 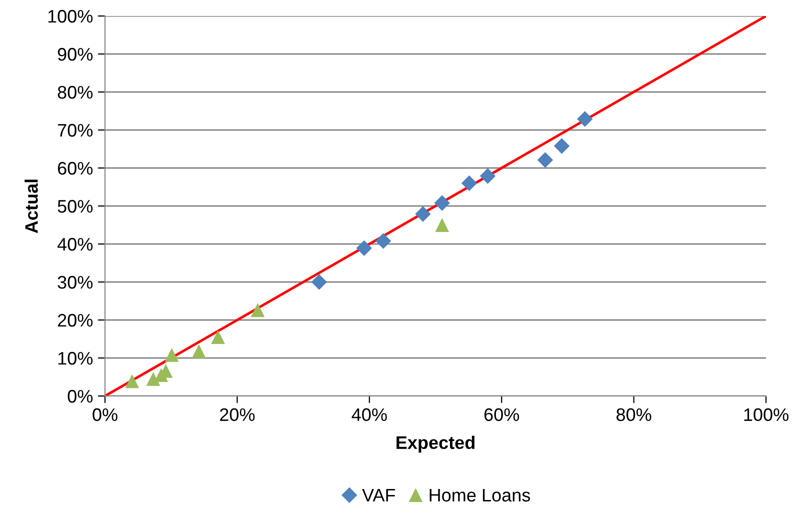 I want to click on x-tick-label: 80%, so click(x=634, y=415).